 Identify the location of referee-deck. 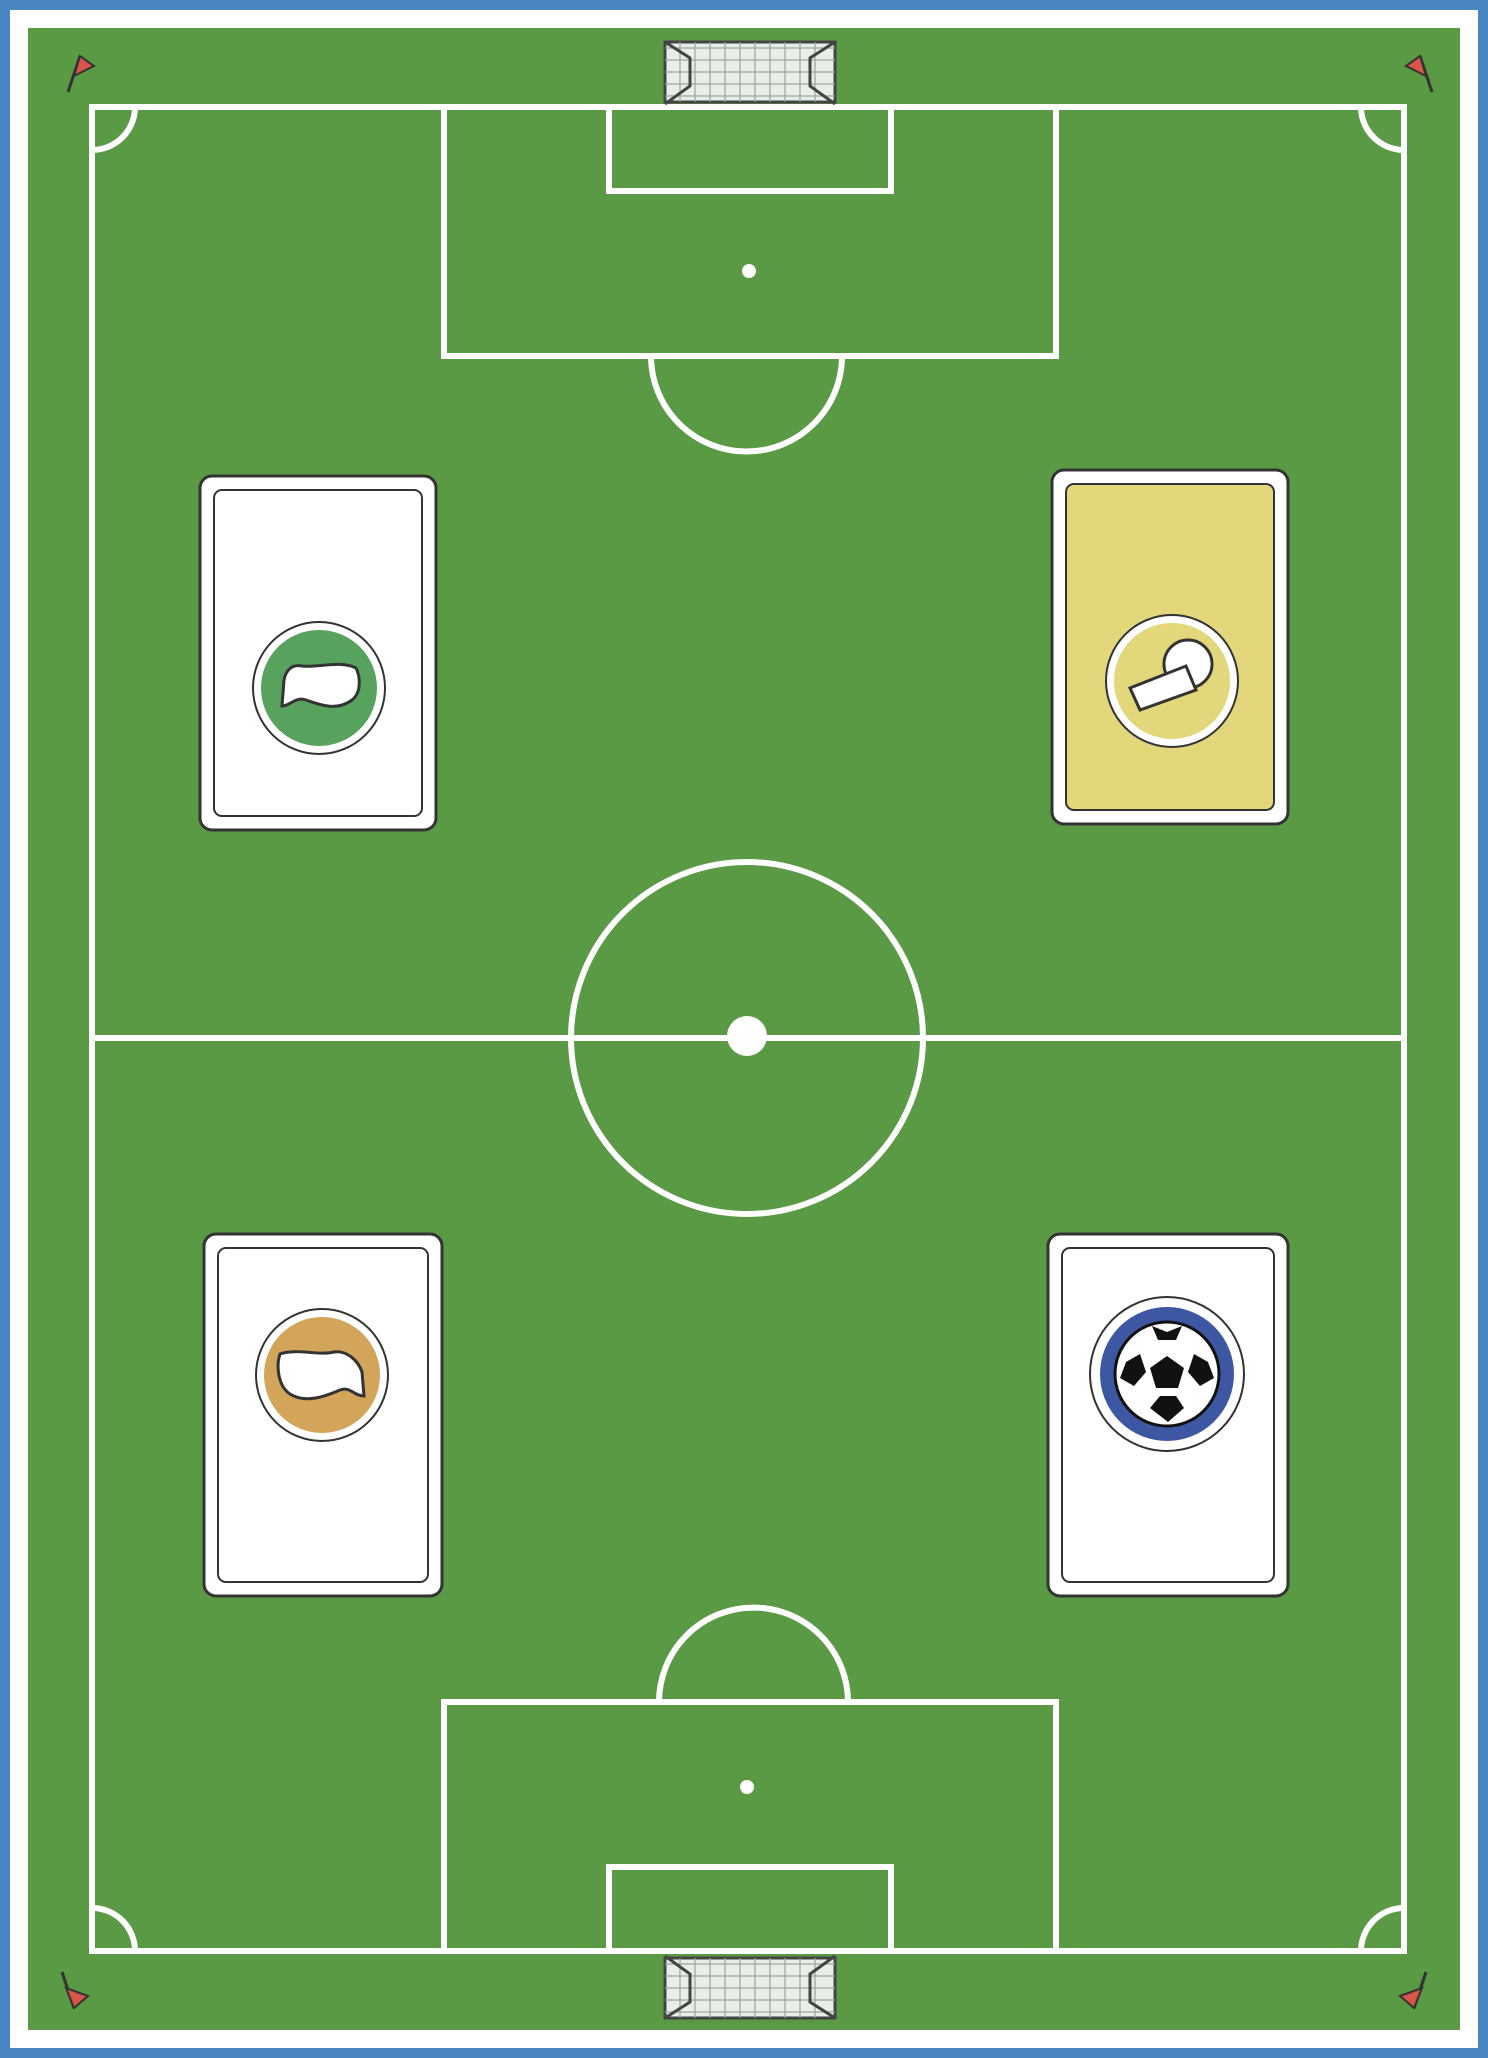
(1170, 647).